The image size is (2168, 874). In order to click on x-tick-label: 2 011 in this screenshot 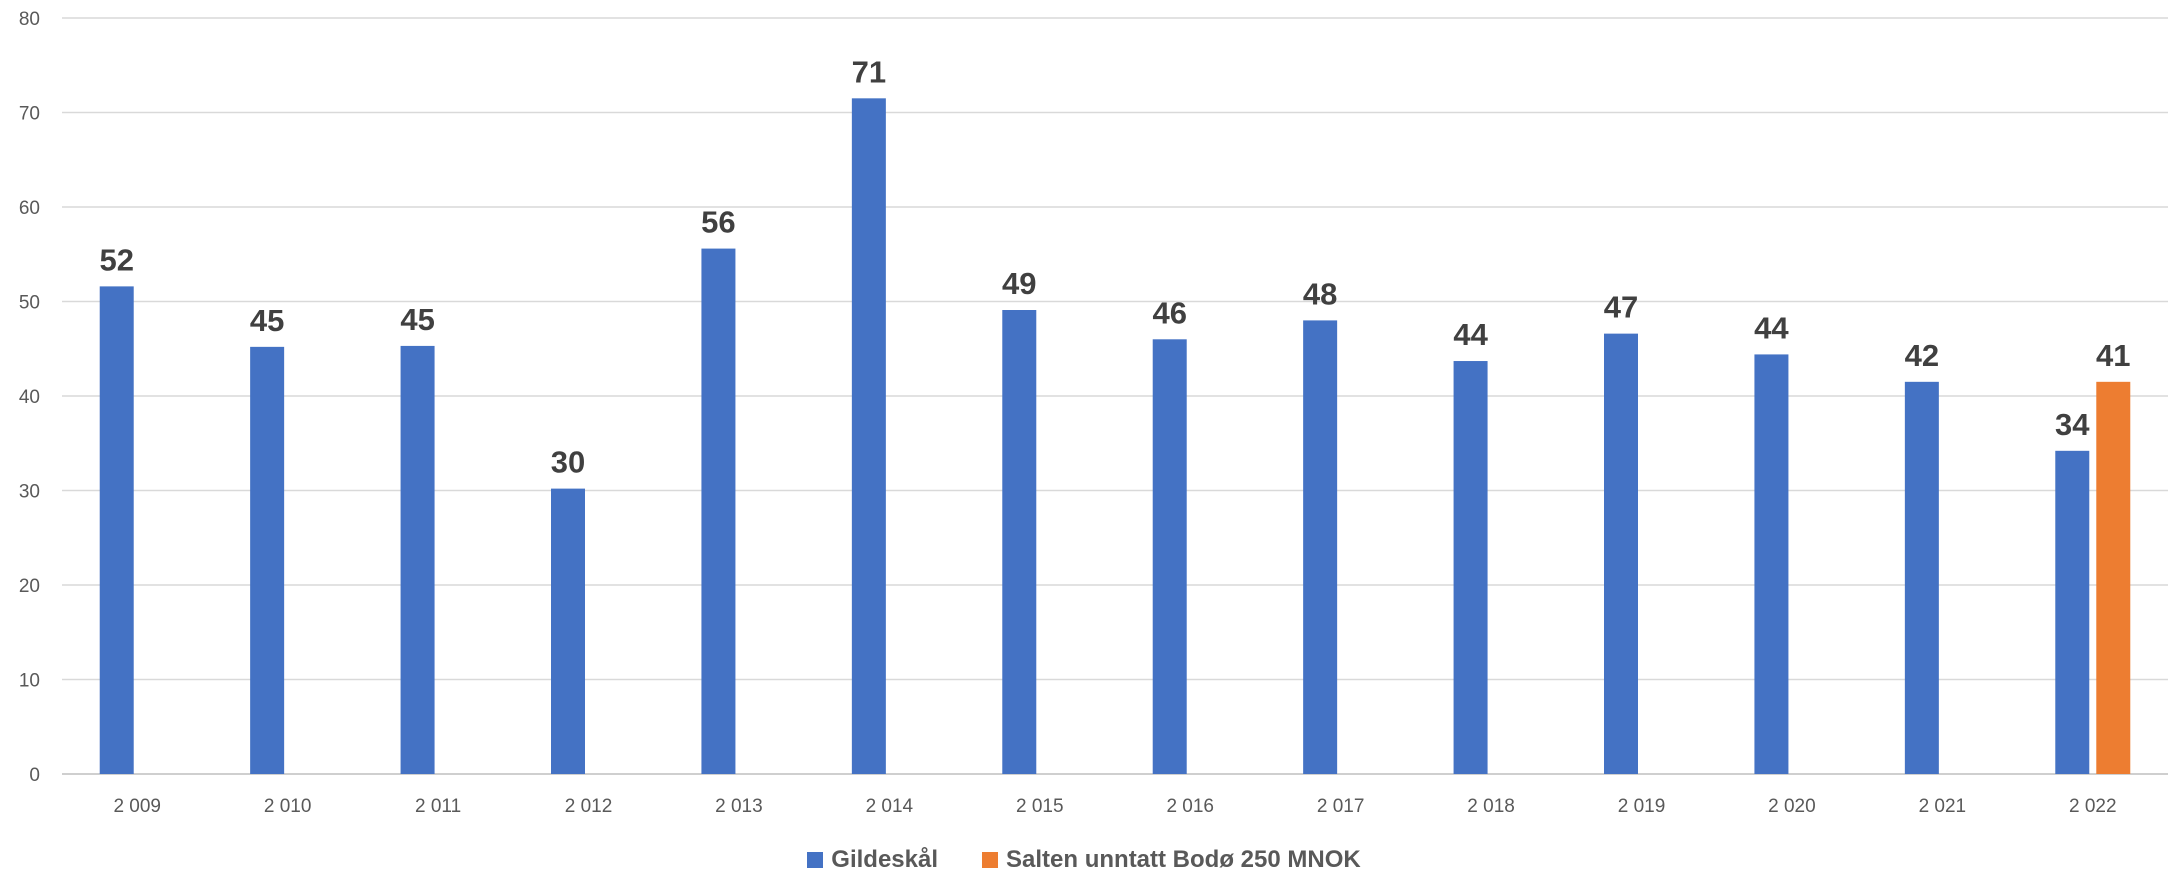, I will do `click(438, 806)`.